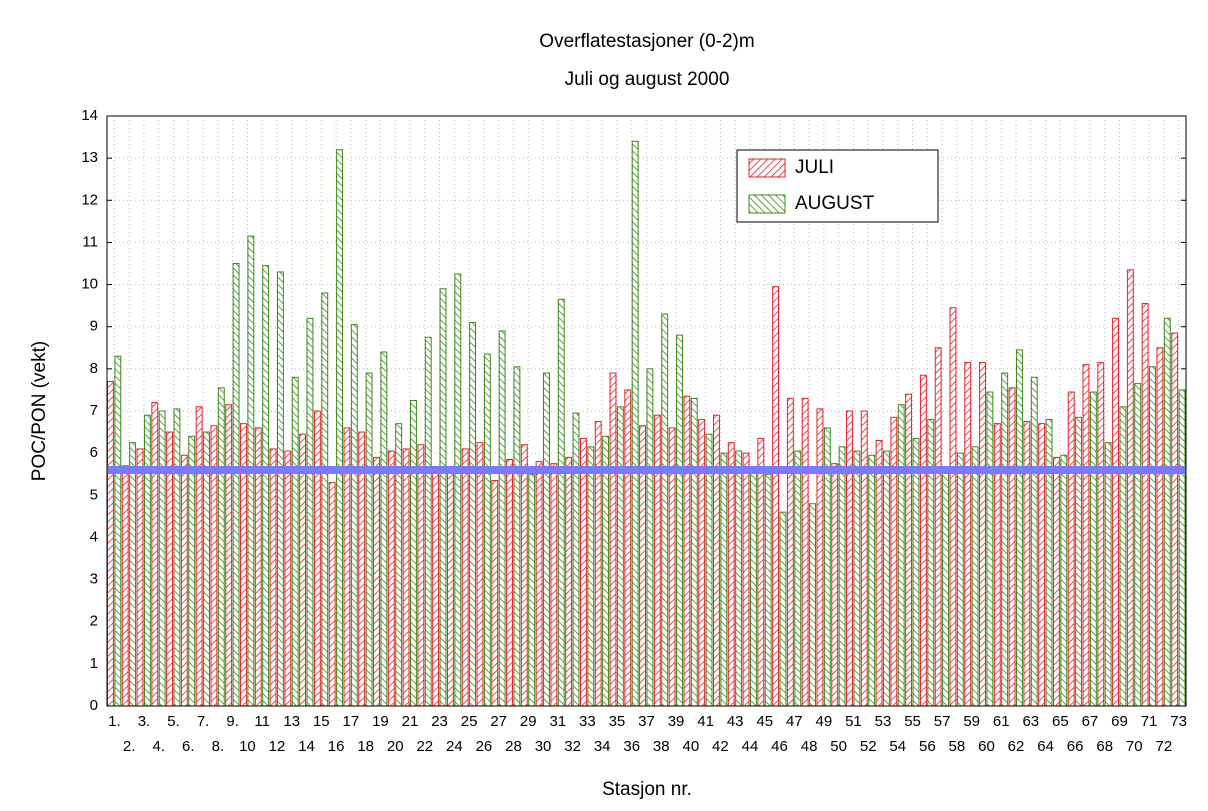 This screenshot has width=1208, height=811. I want to click on y-tick-label: 6, so click(94, 452).